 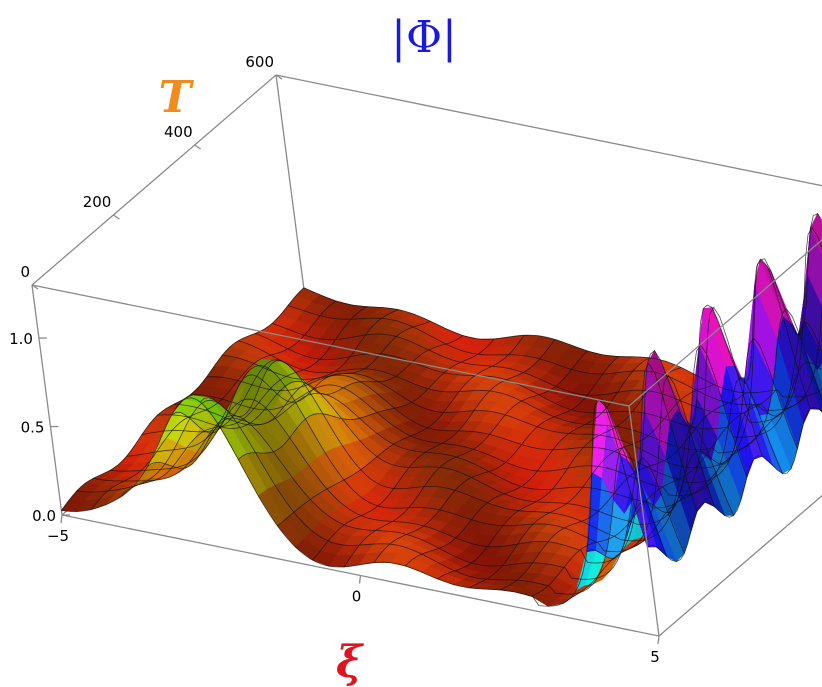 What do you see at coordinates (58, 536) in the screenshot?
I see `x-tick-label: −5` at bounding box center [58, 536].